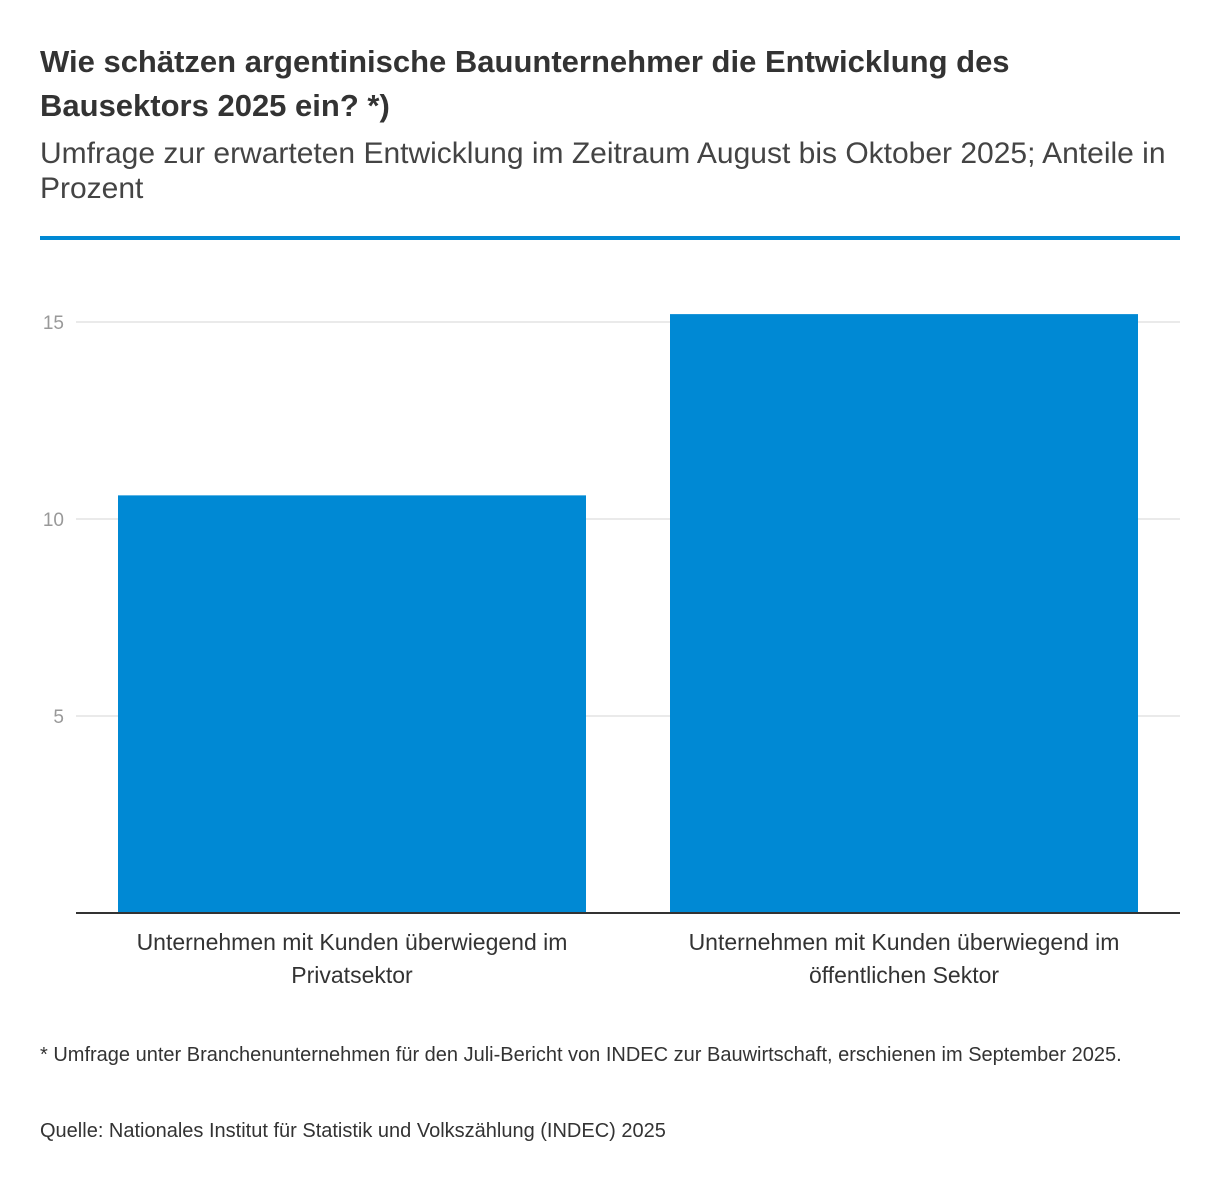 The image size is (1220, 1186). Describe the element at coordinates (904, 975) in the screenshot. I see `x-category-label-line: öffentlichen Sektor` at that location.